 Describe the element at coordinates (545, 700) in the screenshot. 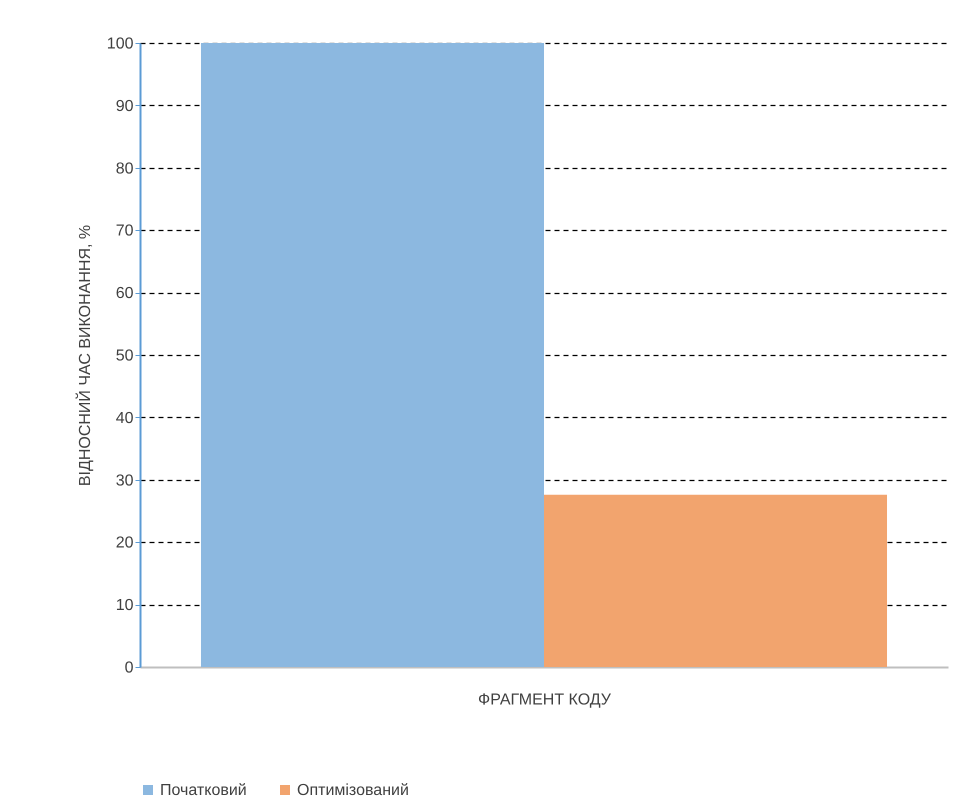

I see `x-axis-title: ФРАГМЕНТ КОДУ` at that location.